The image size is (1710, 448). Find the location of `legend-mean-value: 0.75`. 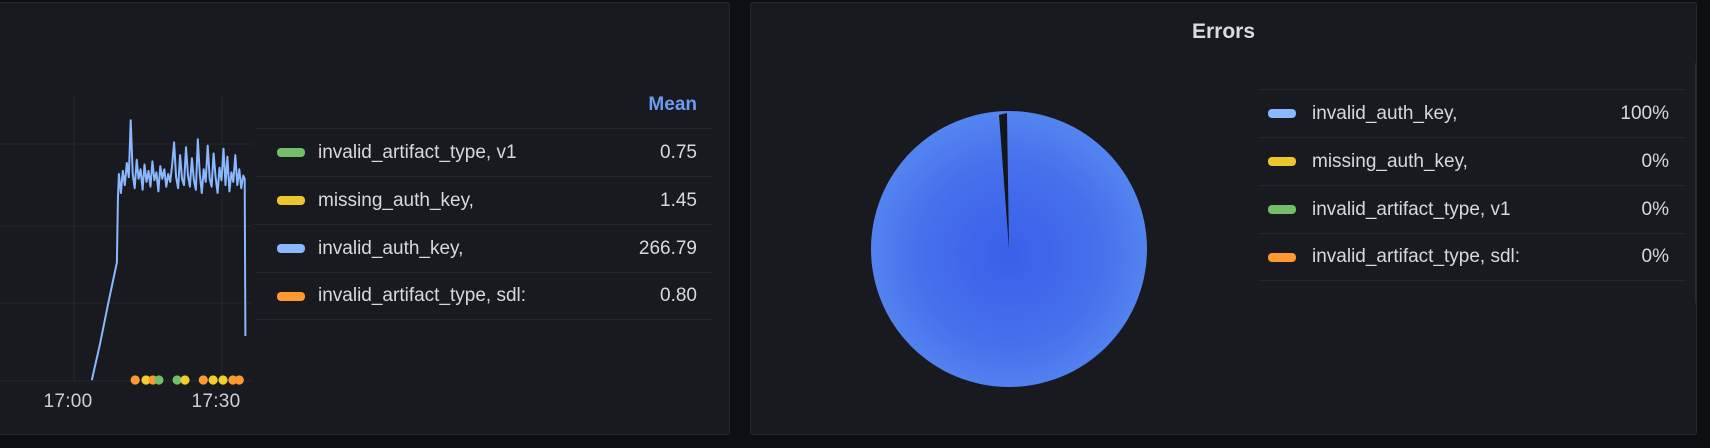

legend-mean-value: 0.75 is located at coordinates (678, 152).